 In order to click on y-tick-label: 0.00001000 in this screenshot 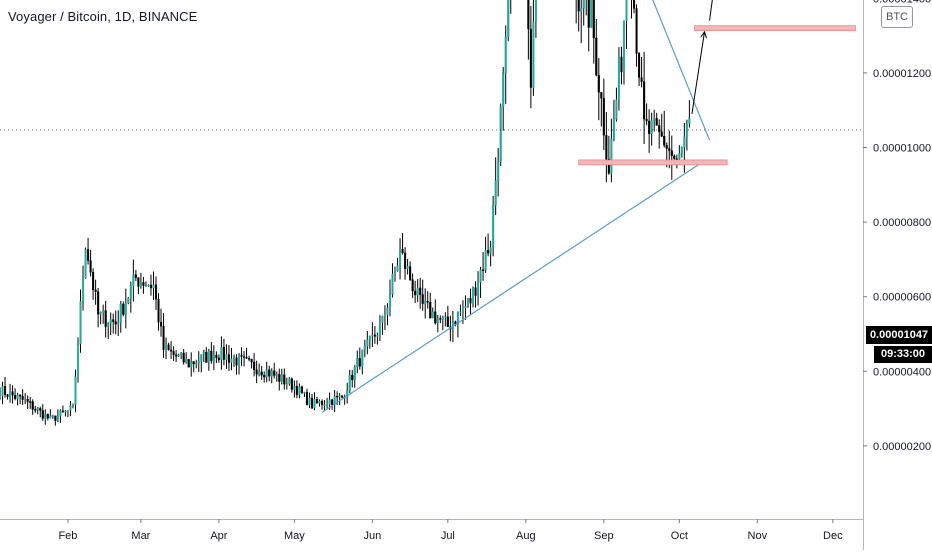, I will do `click(902, 149)`.